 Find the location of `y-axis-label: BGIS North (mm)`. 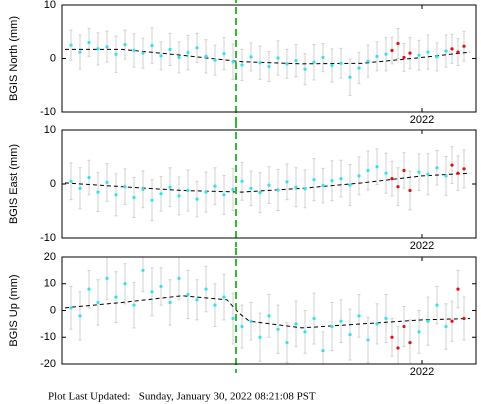

y-axis-label: BGIS North (mm) is located at coordinates (14, 58).